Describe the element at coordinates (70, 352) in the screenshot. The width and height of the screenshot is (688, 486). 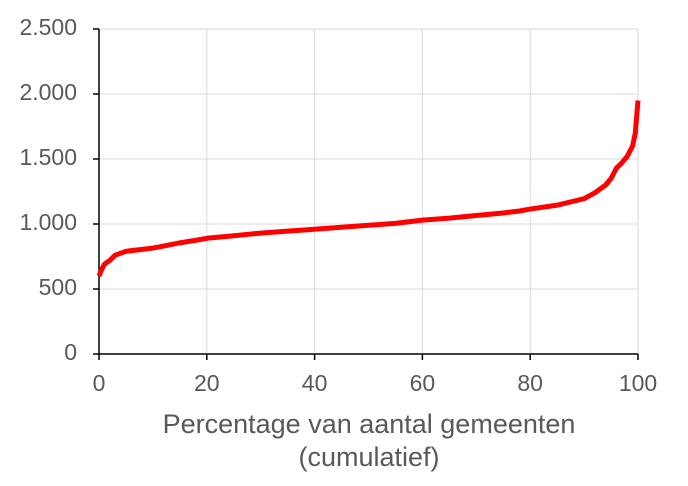
I see `y-tick-label: 0` at that location.